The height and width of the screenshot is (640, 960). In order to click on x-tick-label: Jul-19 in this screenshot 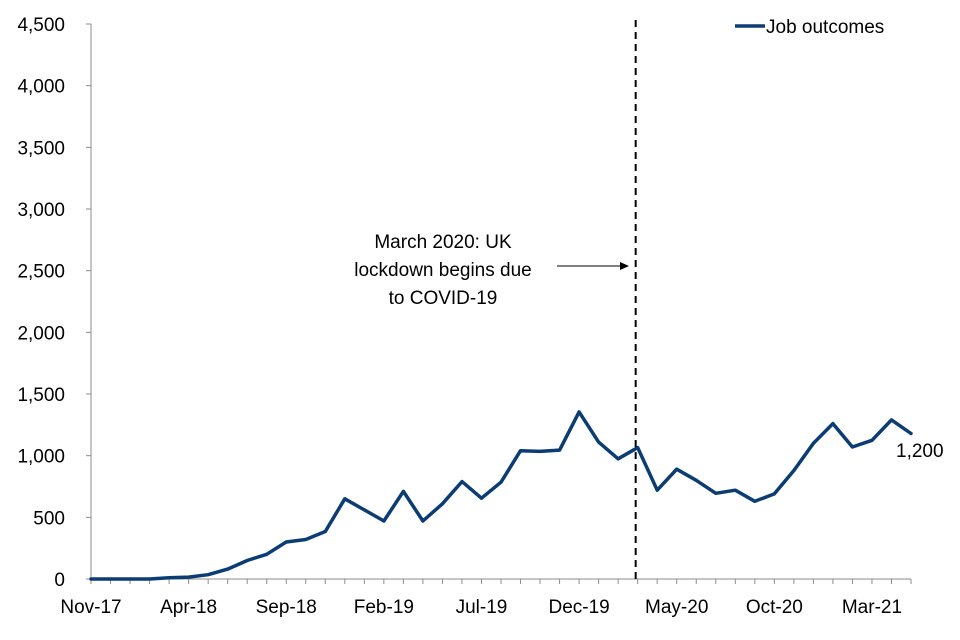, I will do `click(482, 607)`.